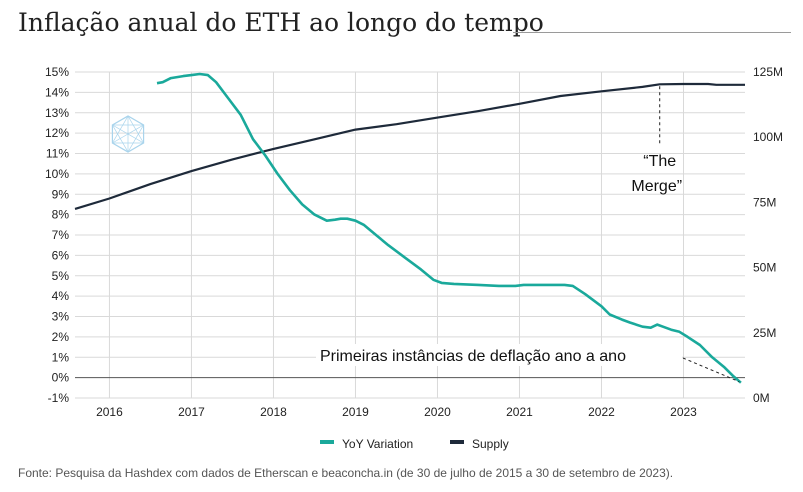 The height and width of the screenshot is (492, 803). What do you see at coordinates (61, 276) in the screenshot?
I see `y-left-tick-label: 5%` at bounding box center [61, 276].